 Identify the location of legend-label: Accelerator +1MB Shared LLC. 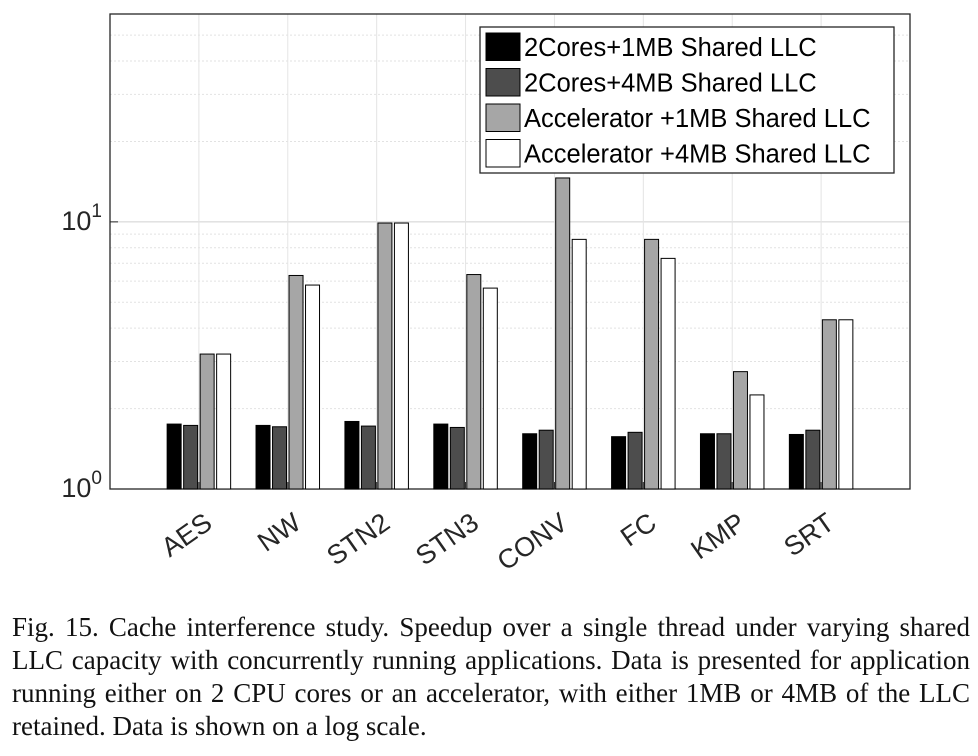
(697, 119).